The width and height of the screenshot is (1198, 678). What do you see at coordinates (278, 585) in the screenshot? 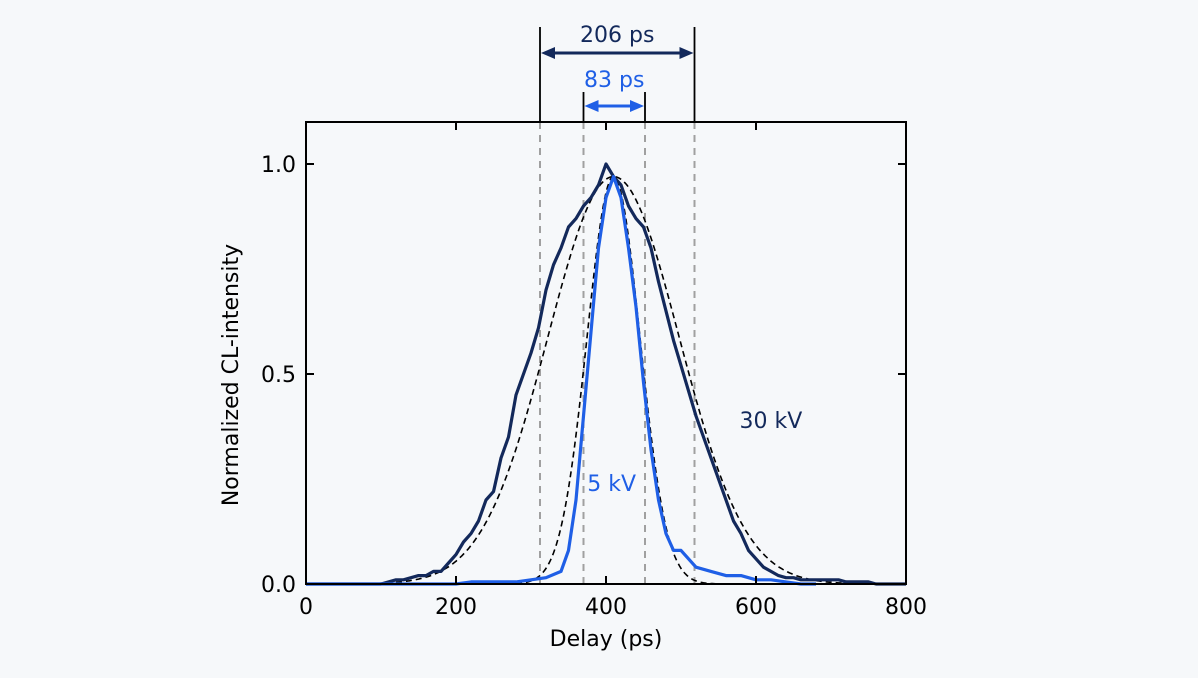
I see `y-tick-label: 0.0` at bounding box center [278, 585].